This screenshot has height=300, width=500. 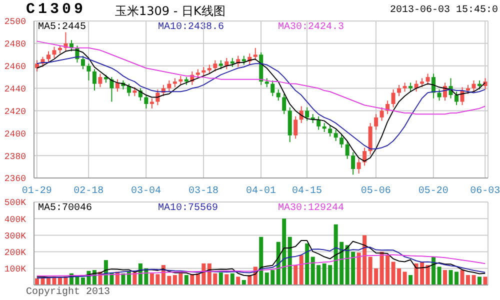 What do you see at coordinates (433, 192) in the screenshot?
I see `x-tick-label: 05-20` at bounding box center [433, 192].